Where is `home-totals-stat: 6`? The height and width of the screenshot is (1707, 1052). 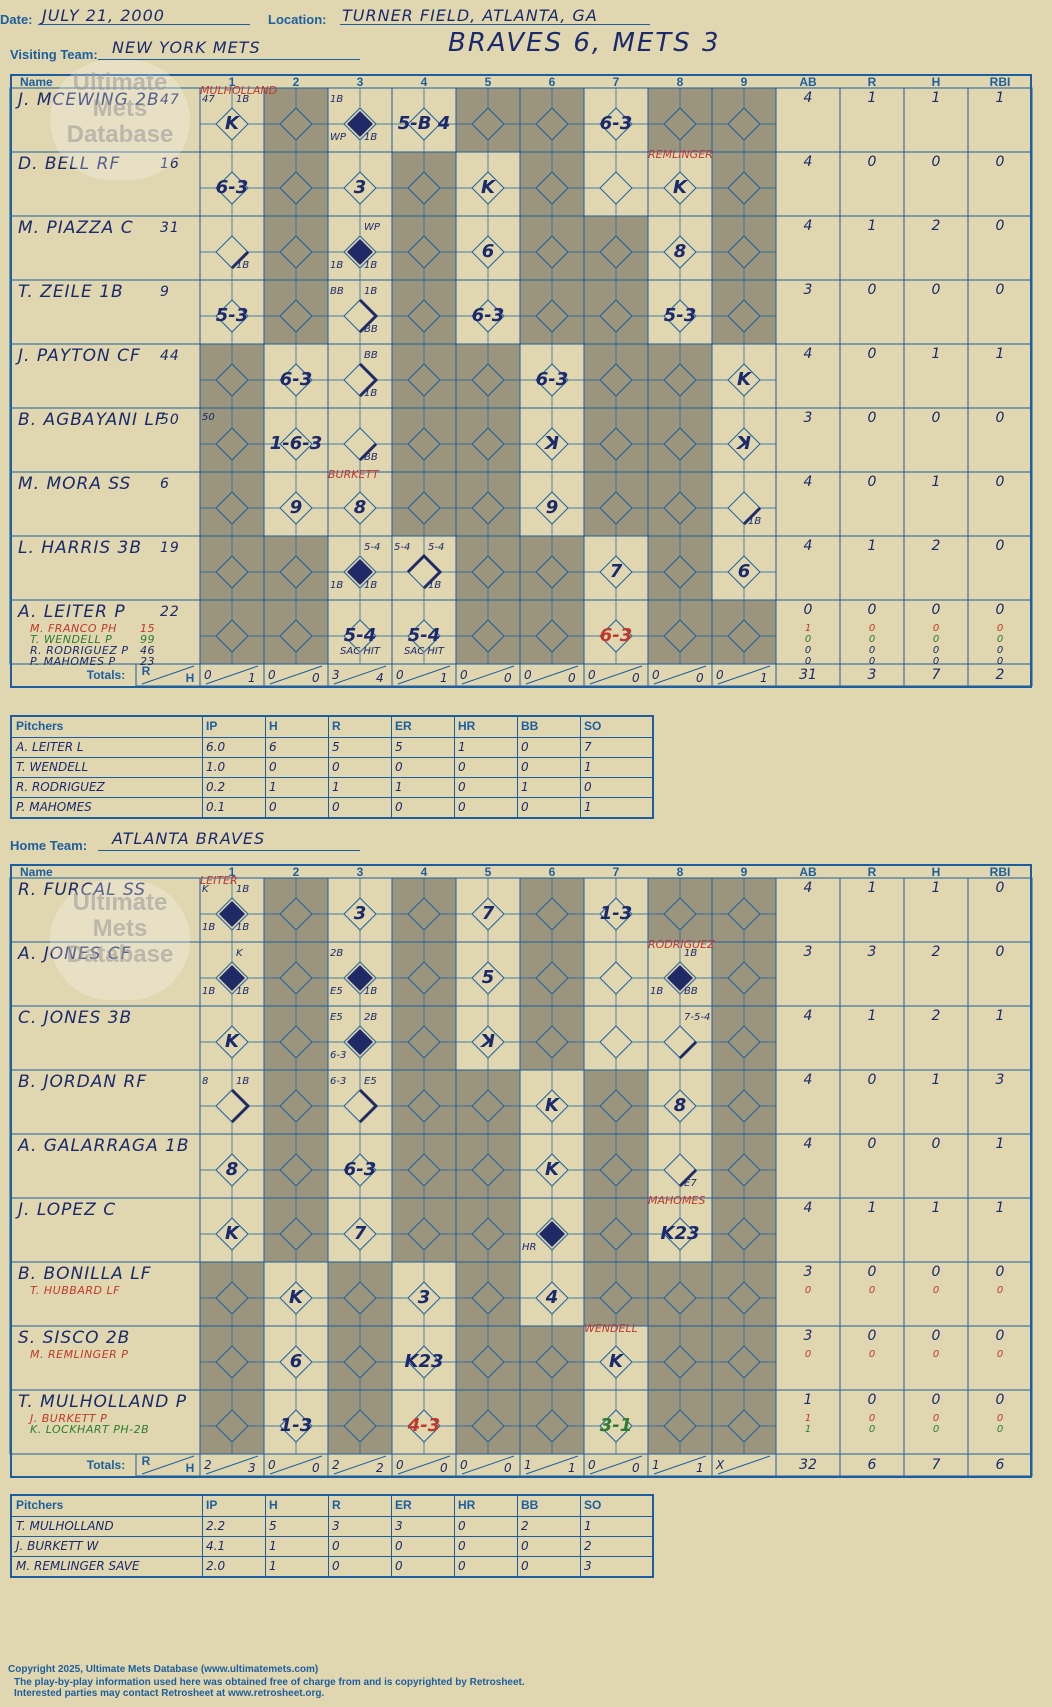 home-totals-stat: 6 is located at coordinates (1000, 1465).